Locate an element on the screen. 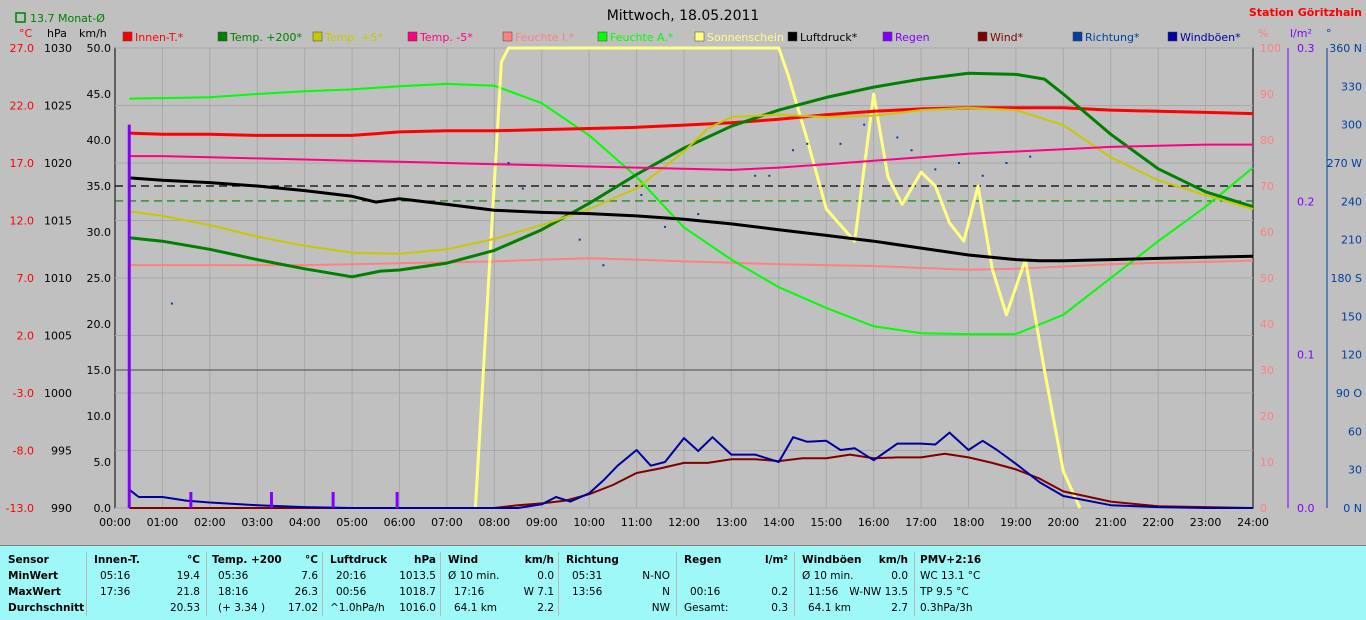 The height and width of the screenshot is (620, 1366). wind-axis-tick: 5.0 is located at coordinates (103, 462).